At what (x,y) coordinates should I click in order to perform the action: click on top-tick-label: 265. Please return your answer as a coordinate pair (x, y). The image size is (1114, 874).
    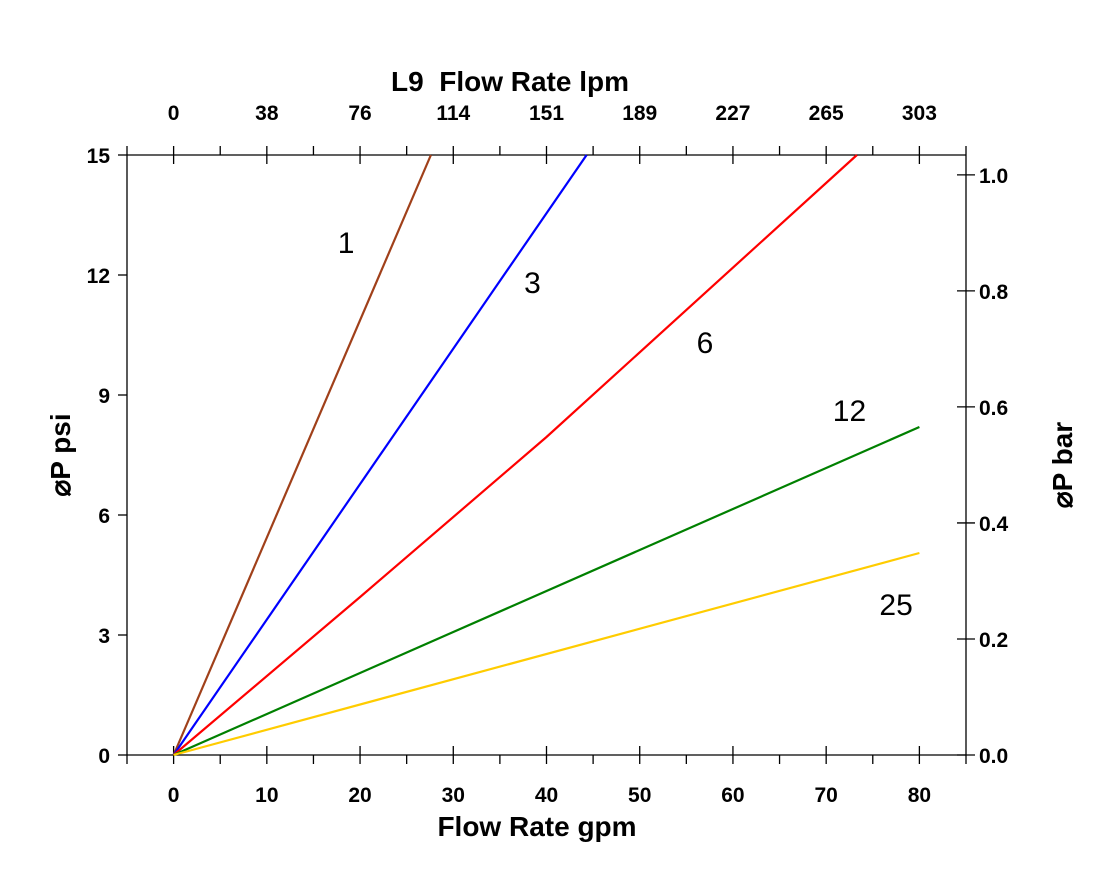
    Looking at the image, I should click on (826, 113).